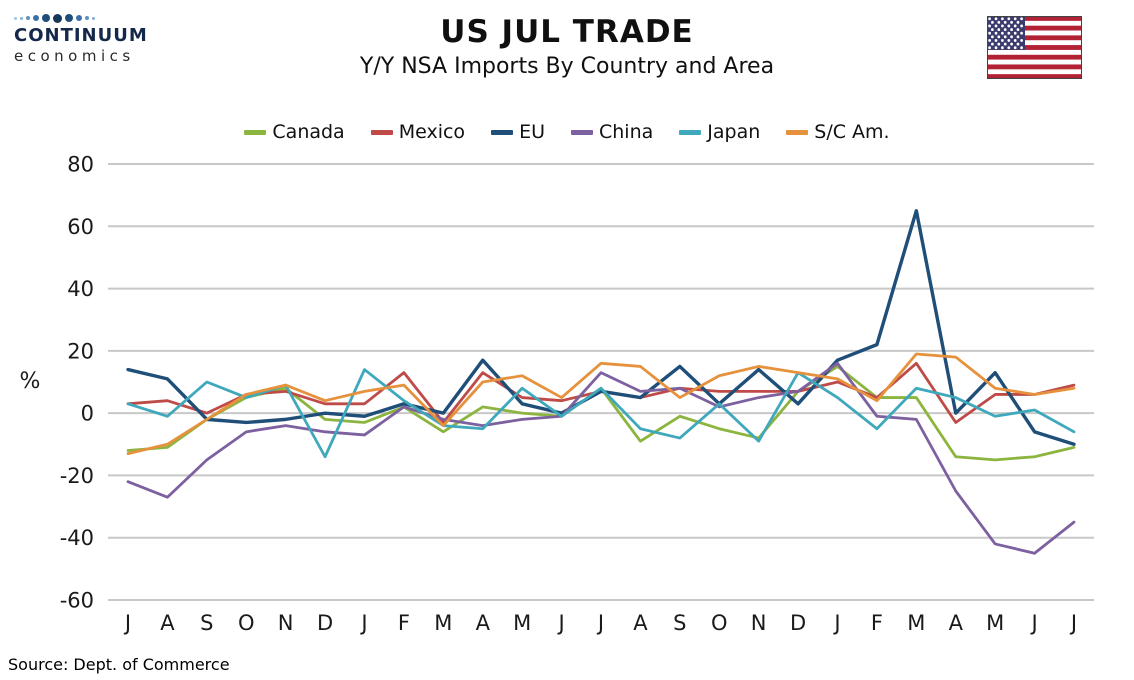 This screenshot has height=680, width=1134. What do you see at coordinates (626, 132) in the screenshot?
I see `legend-label: China` at bounding box center [626, 132].